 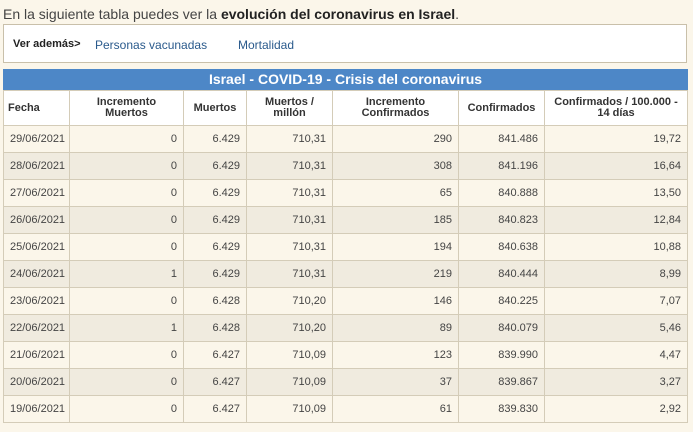 I want to click on cell-confirmados-100000: 8,99, so click(x=616, y=274).